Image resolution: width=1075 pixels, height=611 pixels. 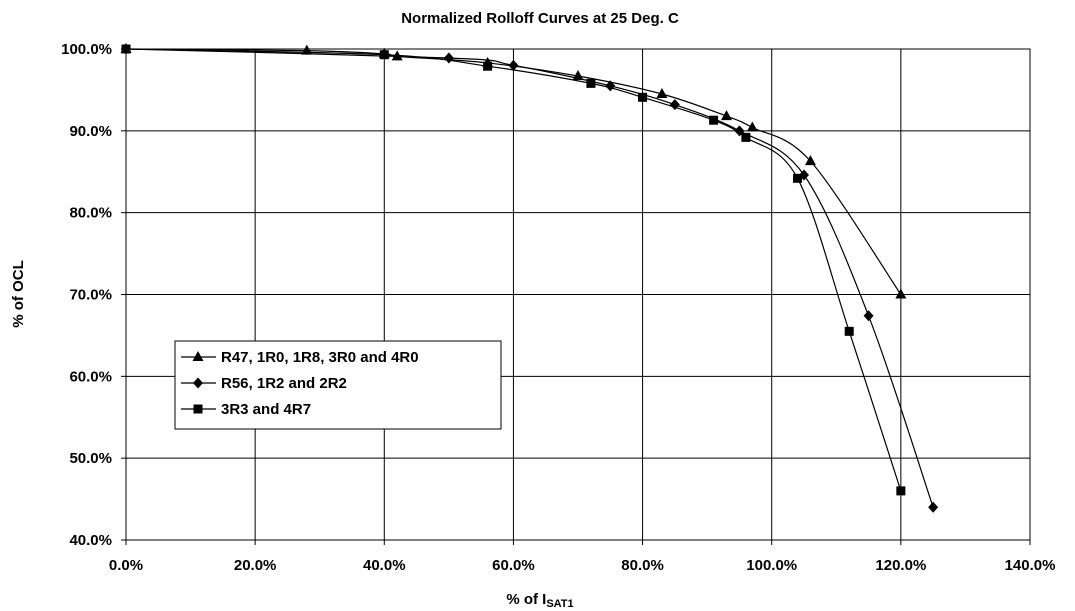 What do you see at coordinates (771, 565) in the screenshot?
I see `x-tick-label: 100.0%` at bounding box center [771, 565].